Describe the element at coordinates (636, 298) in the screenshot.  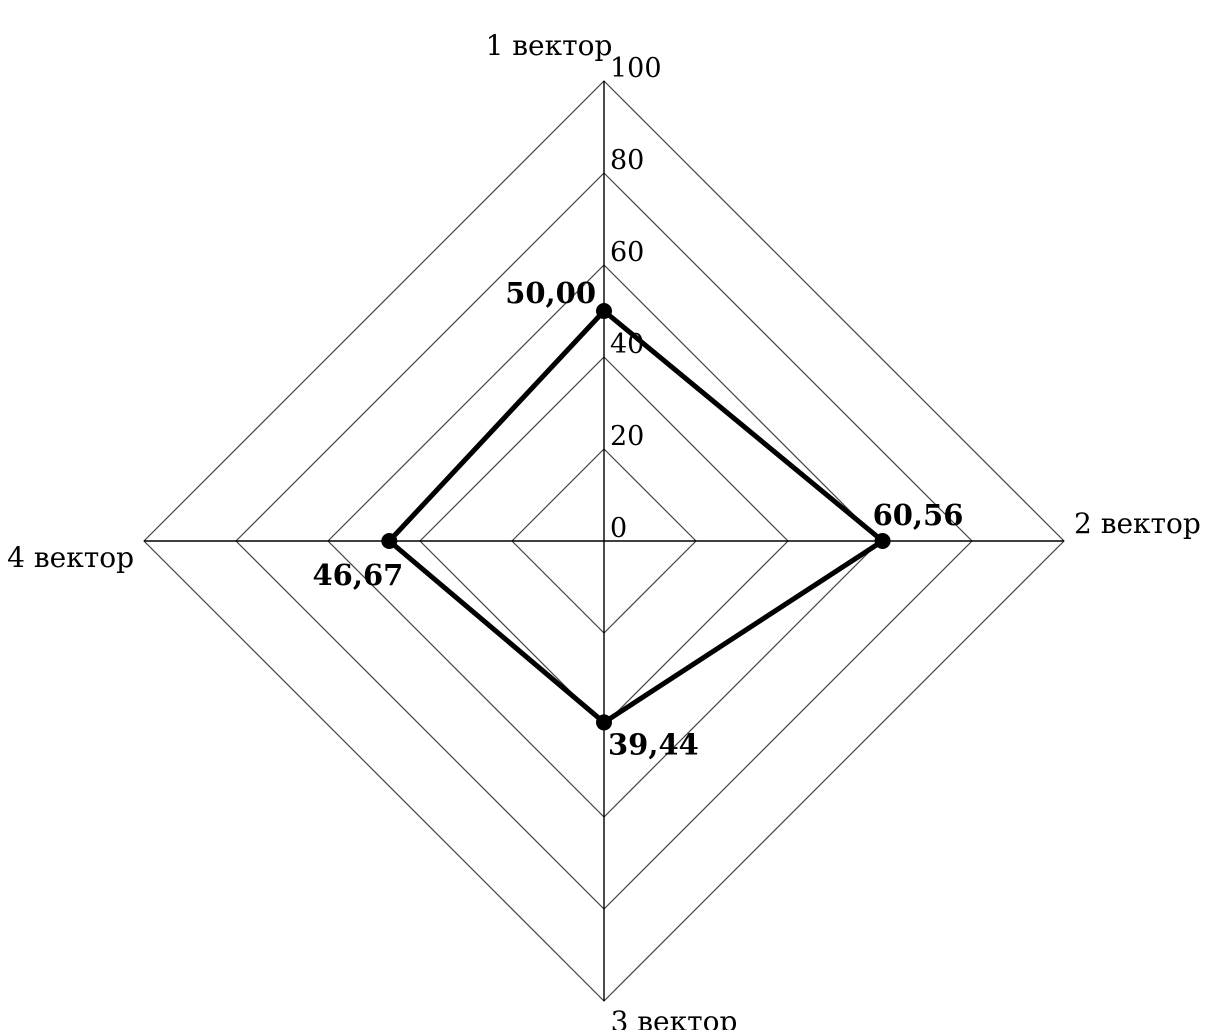
I see `tick-labels: 0 20 40 60 80 100` at that location.